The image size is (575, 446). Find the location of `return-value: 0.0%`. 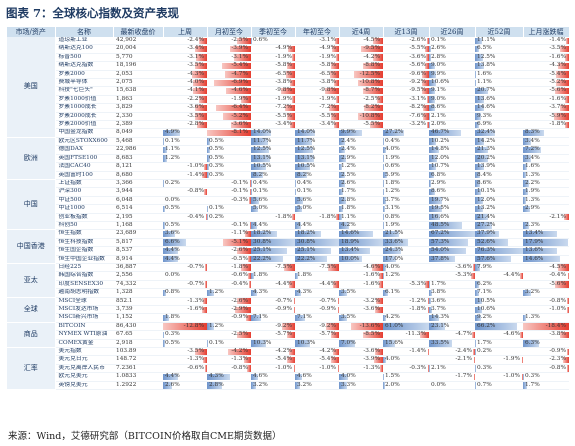

return-value: 0.0% is located at coordinates (438, 384).